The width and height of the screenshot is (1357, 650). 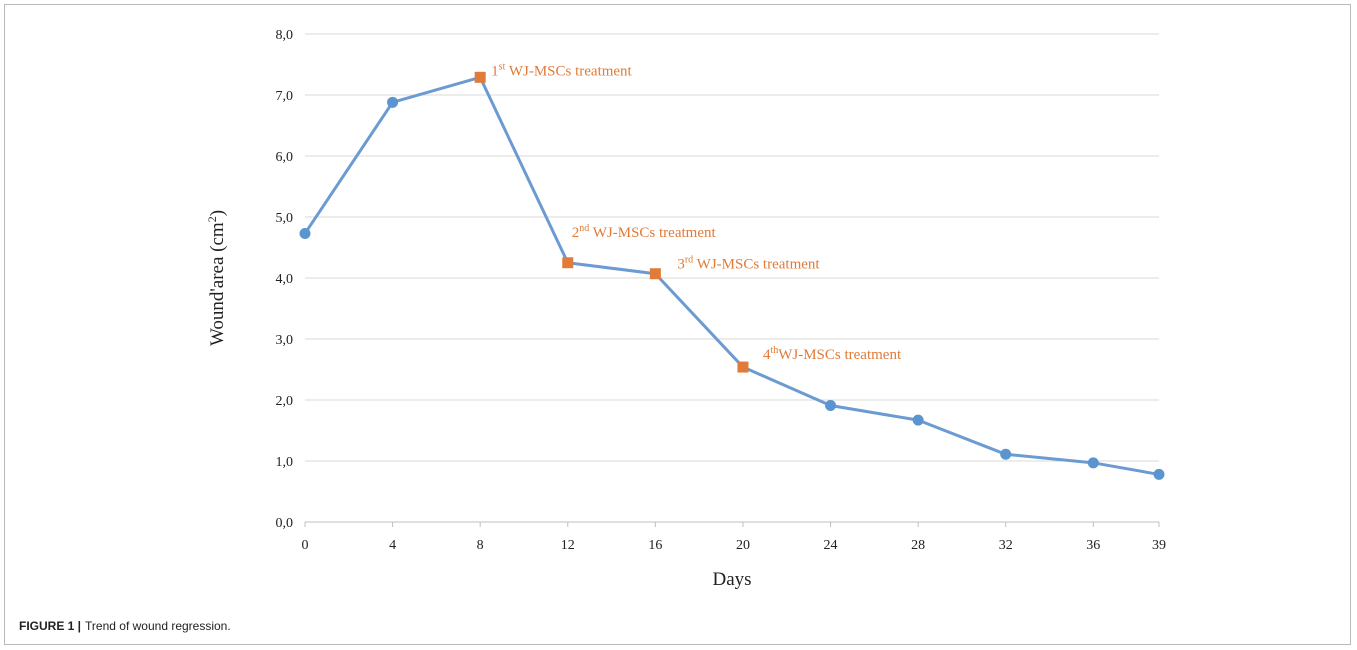 What do you see at coordinates (731, 579) in the screenshot?
I see `x-axis-title: Days` at bounding box center [731, 579].